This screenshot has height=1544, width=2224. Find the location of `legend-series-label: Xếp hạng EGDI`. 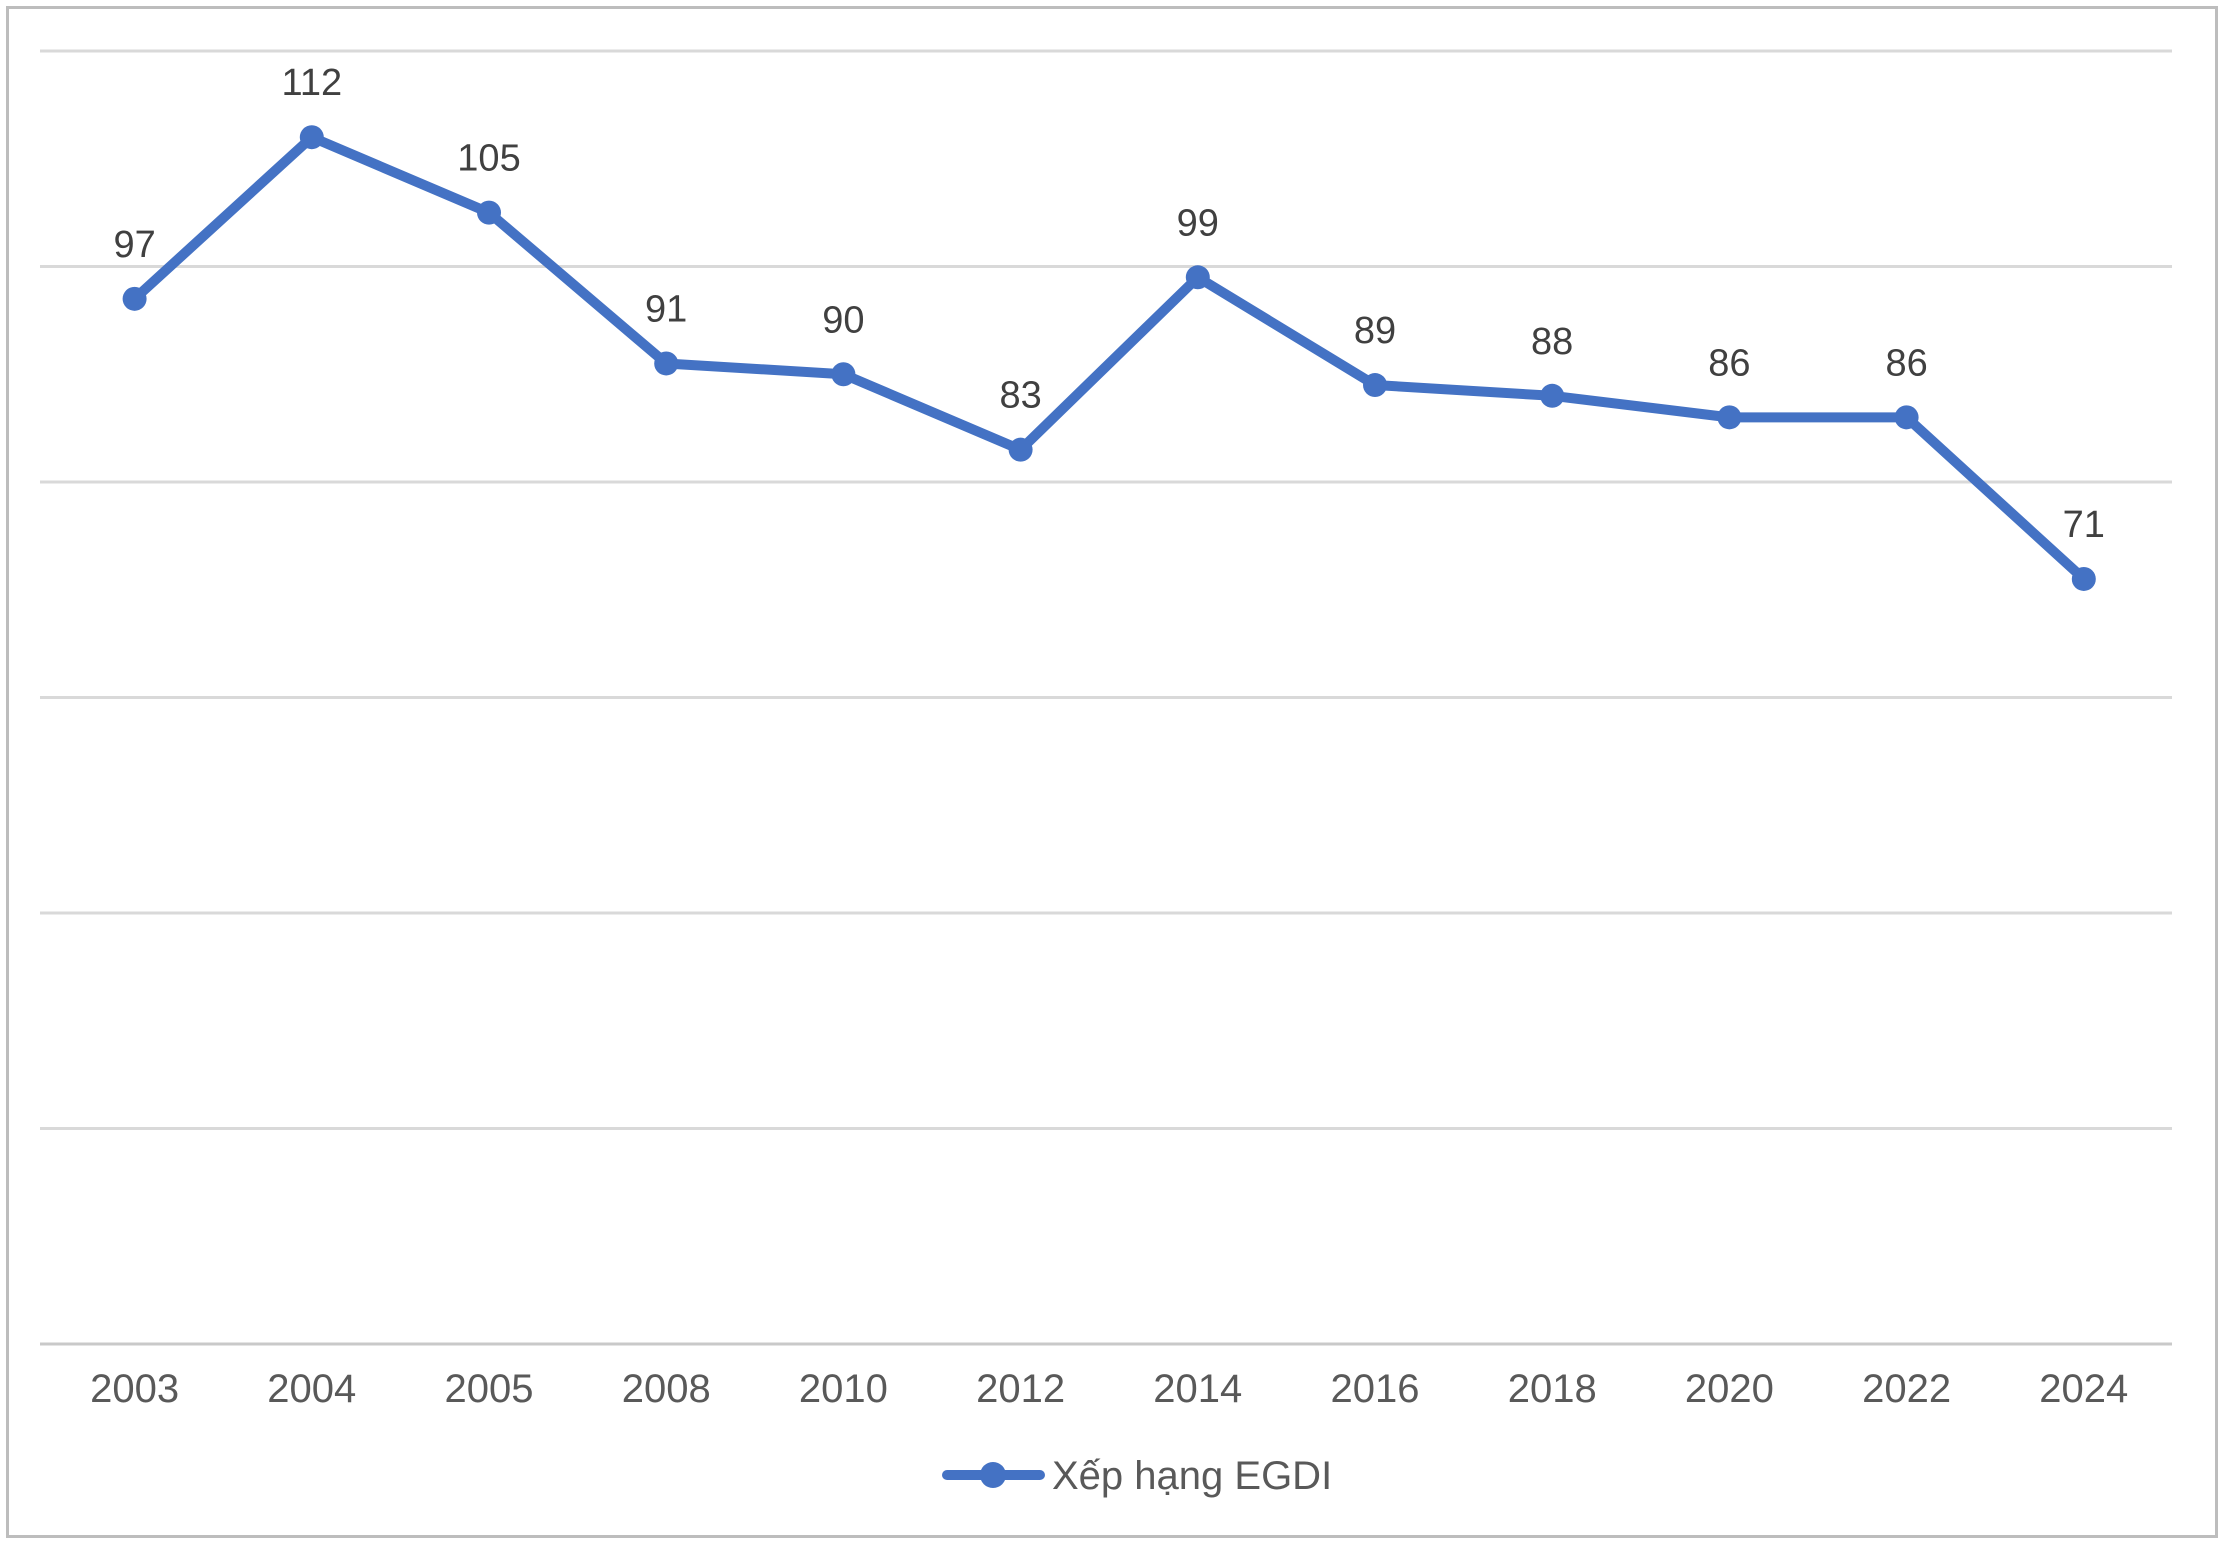

legend-series-label: Xếp hạng EGDI is located at coordinates (1192, 1476).